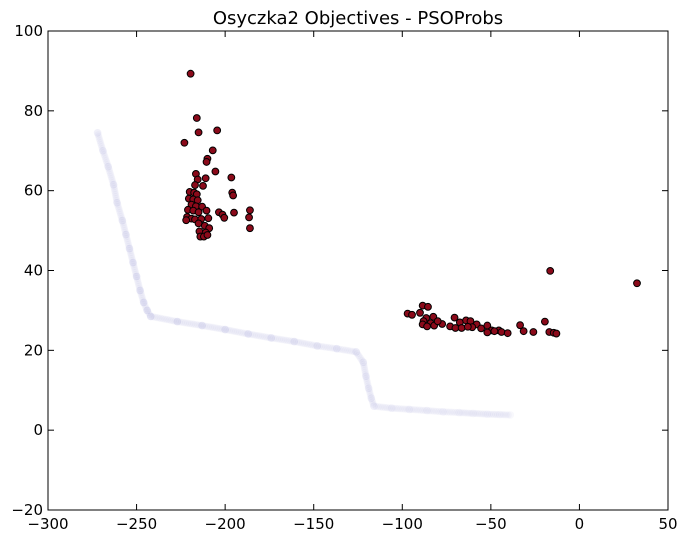  What do you see at coordinates (491, 524) in the screenshot?
I see `x-tick-label: −50` at bounding box center [491, 524].